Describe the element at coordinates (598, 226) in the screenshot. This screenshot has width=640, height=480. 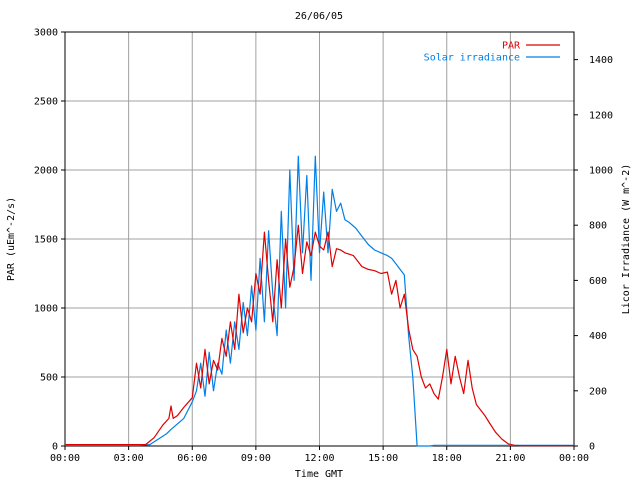
I see `y2-tick-label: 800` at that location.